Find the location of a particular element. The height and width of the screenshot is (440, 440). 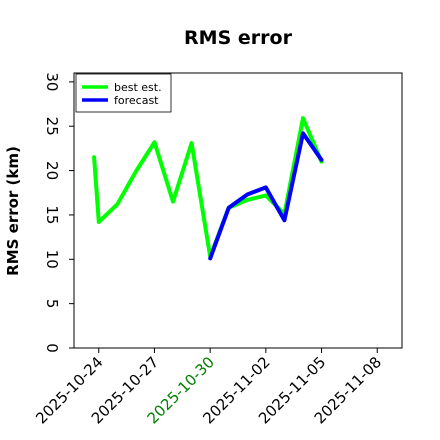

y-tick-label: 25 is located at coordinates (52, 126).